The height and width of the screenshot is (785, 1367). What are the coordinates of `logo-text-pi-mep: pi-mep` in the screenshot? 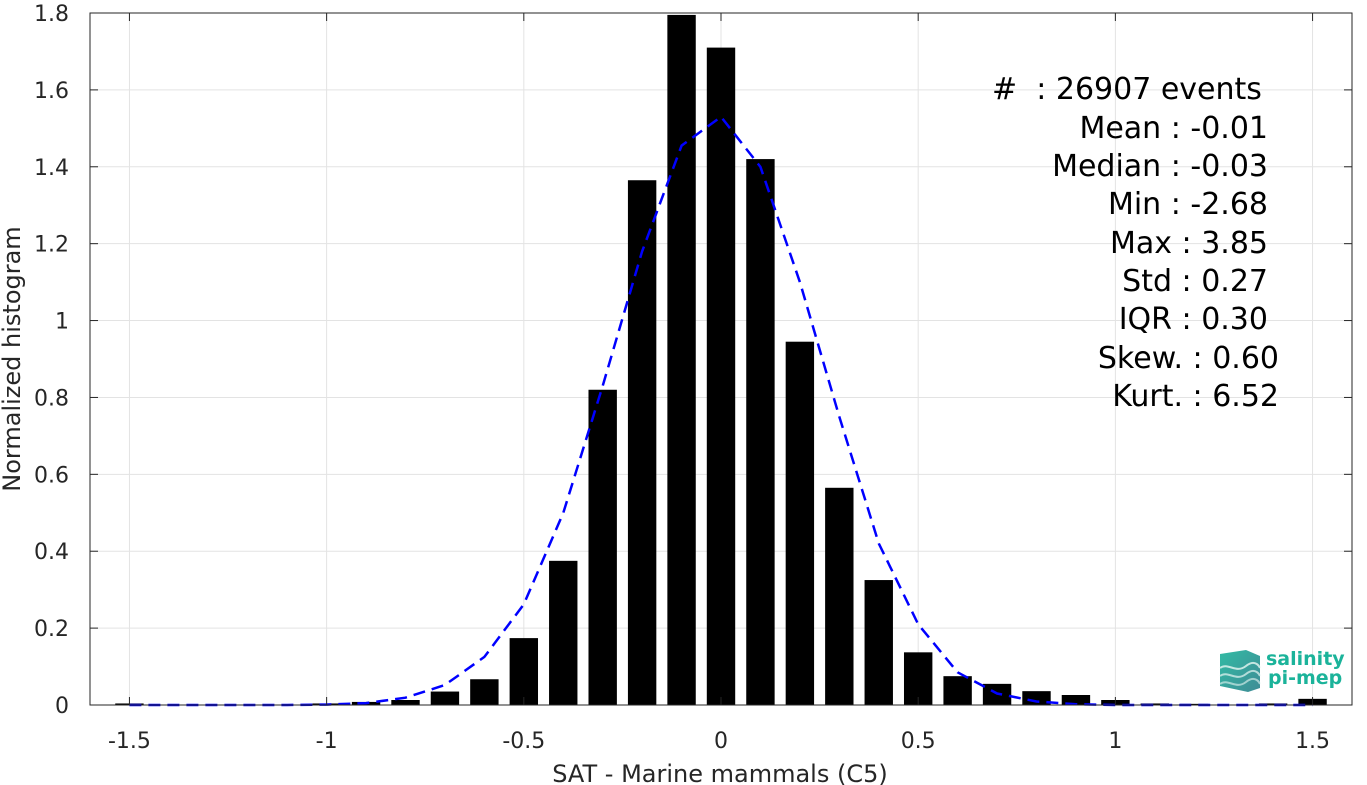 It's located at (1305, 678).